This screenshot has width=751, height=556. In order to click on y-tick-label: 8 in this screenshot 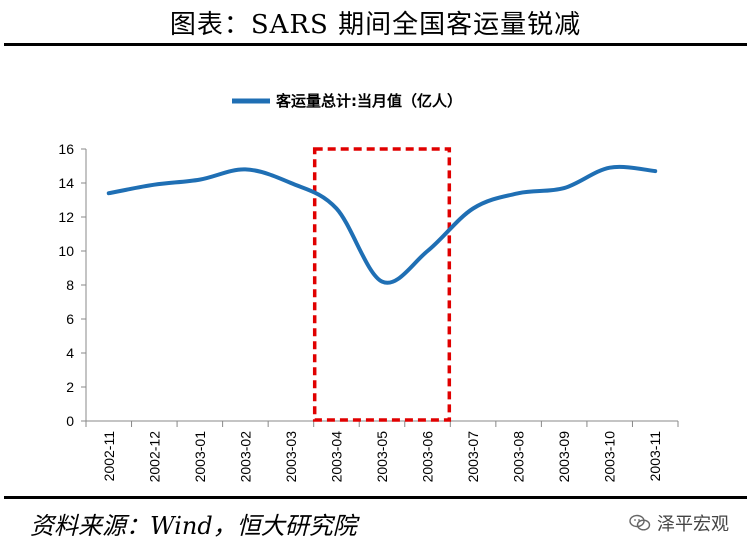, I will do `click(70, 285)`.